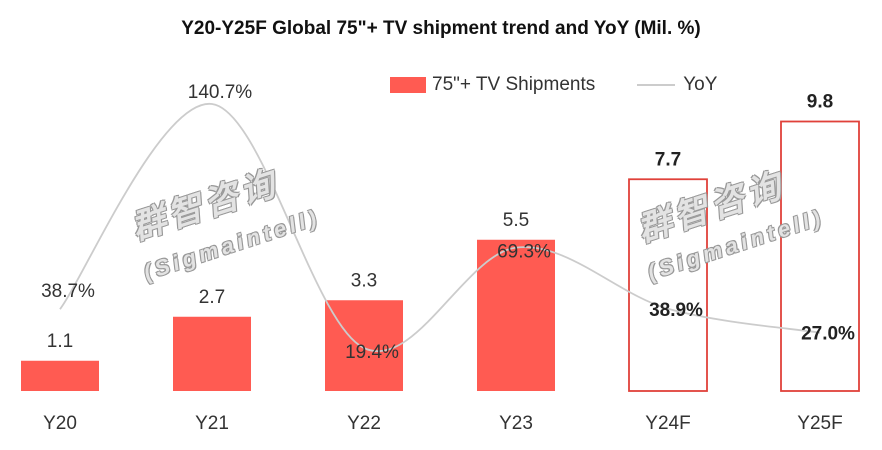 This screenshot has width=882, height=450. I want to click on bar-y20, so click(60, 375).